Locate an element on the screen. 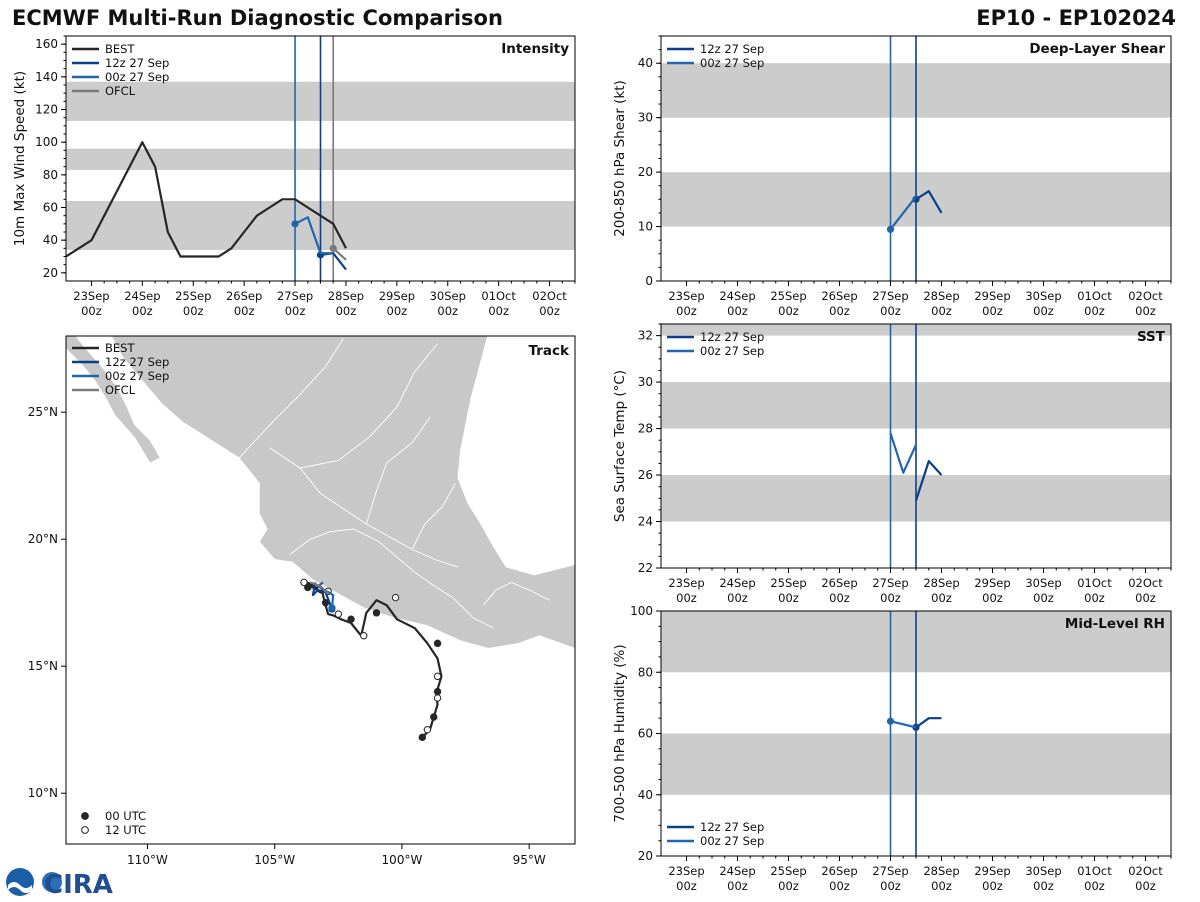  rh-x-tick-date: 29Sep is located at coordinates (992, 871).